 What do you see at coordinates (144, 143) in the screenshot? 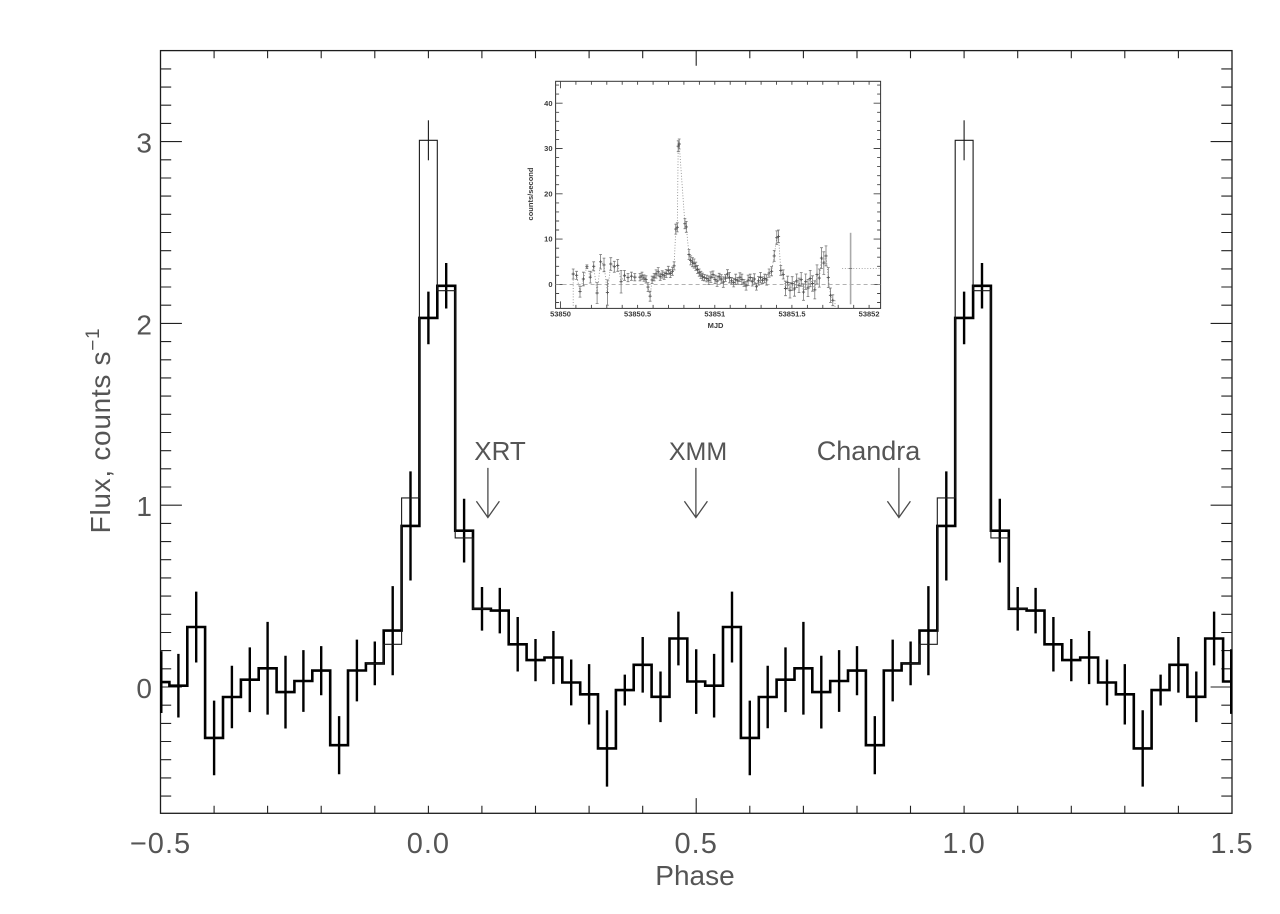
I see `svg-text: 3` at bounding box center [144, 143].